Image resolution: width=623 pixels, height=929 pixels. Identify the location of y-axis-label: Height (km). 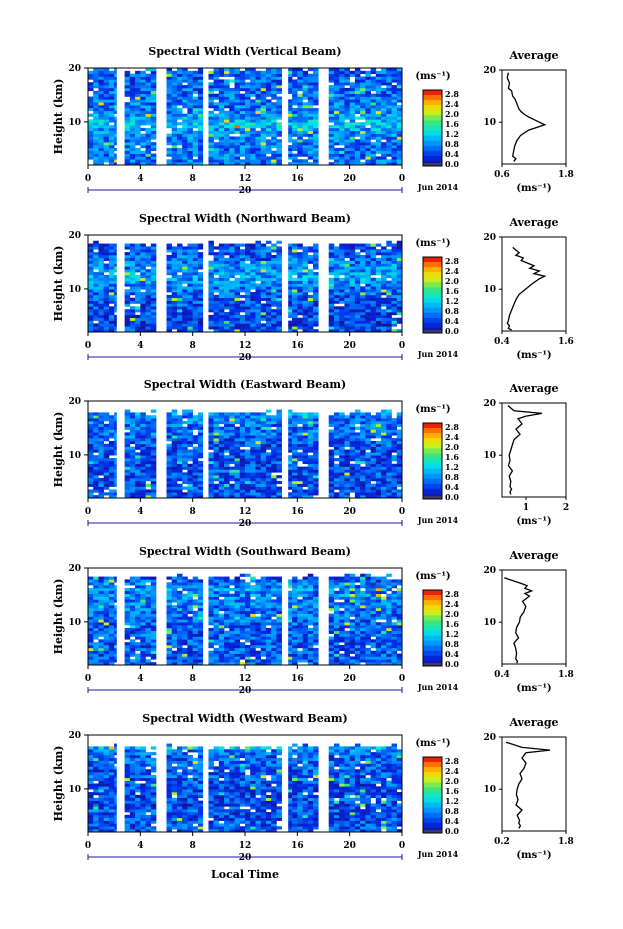
(58, 450).